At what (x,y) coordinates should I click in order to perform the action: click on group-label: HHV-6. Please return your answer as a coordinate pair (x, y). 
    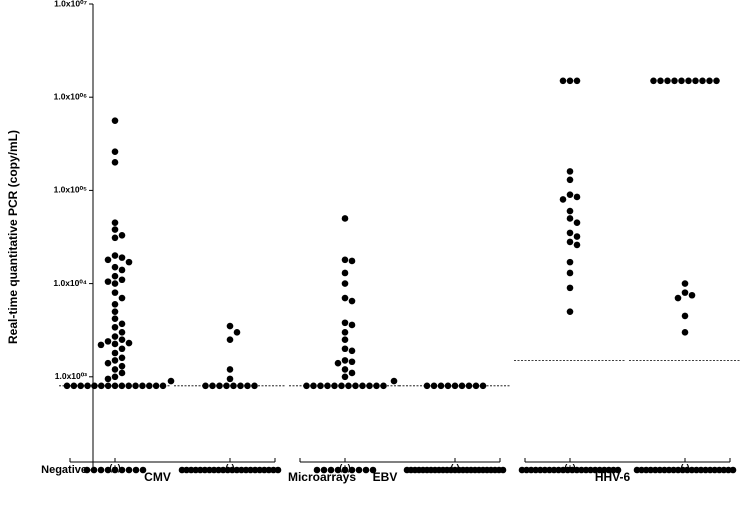
    Looking at the image, I should click on (613, 477).